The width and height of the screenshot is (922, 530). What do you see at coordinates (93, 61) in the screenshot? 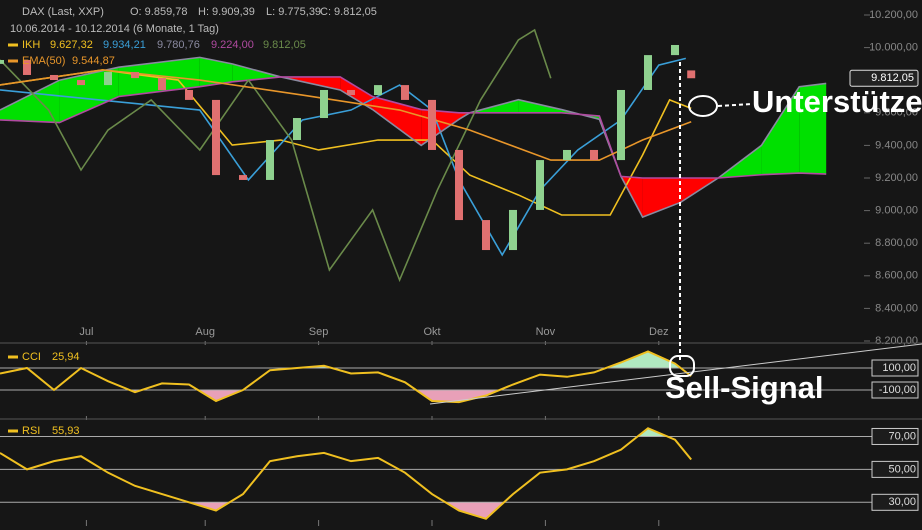
I see `legend-value: 9.544,87` at bounding box center [93, 61].